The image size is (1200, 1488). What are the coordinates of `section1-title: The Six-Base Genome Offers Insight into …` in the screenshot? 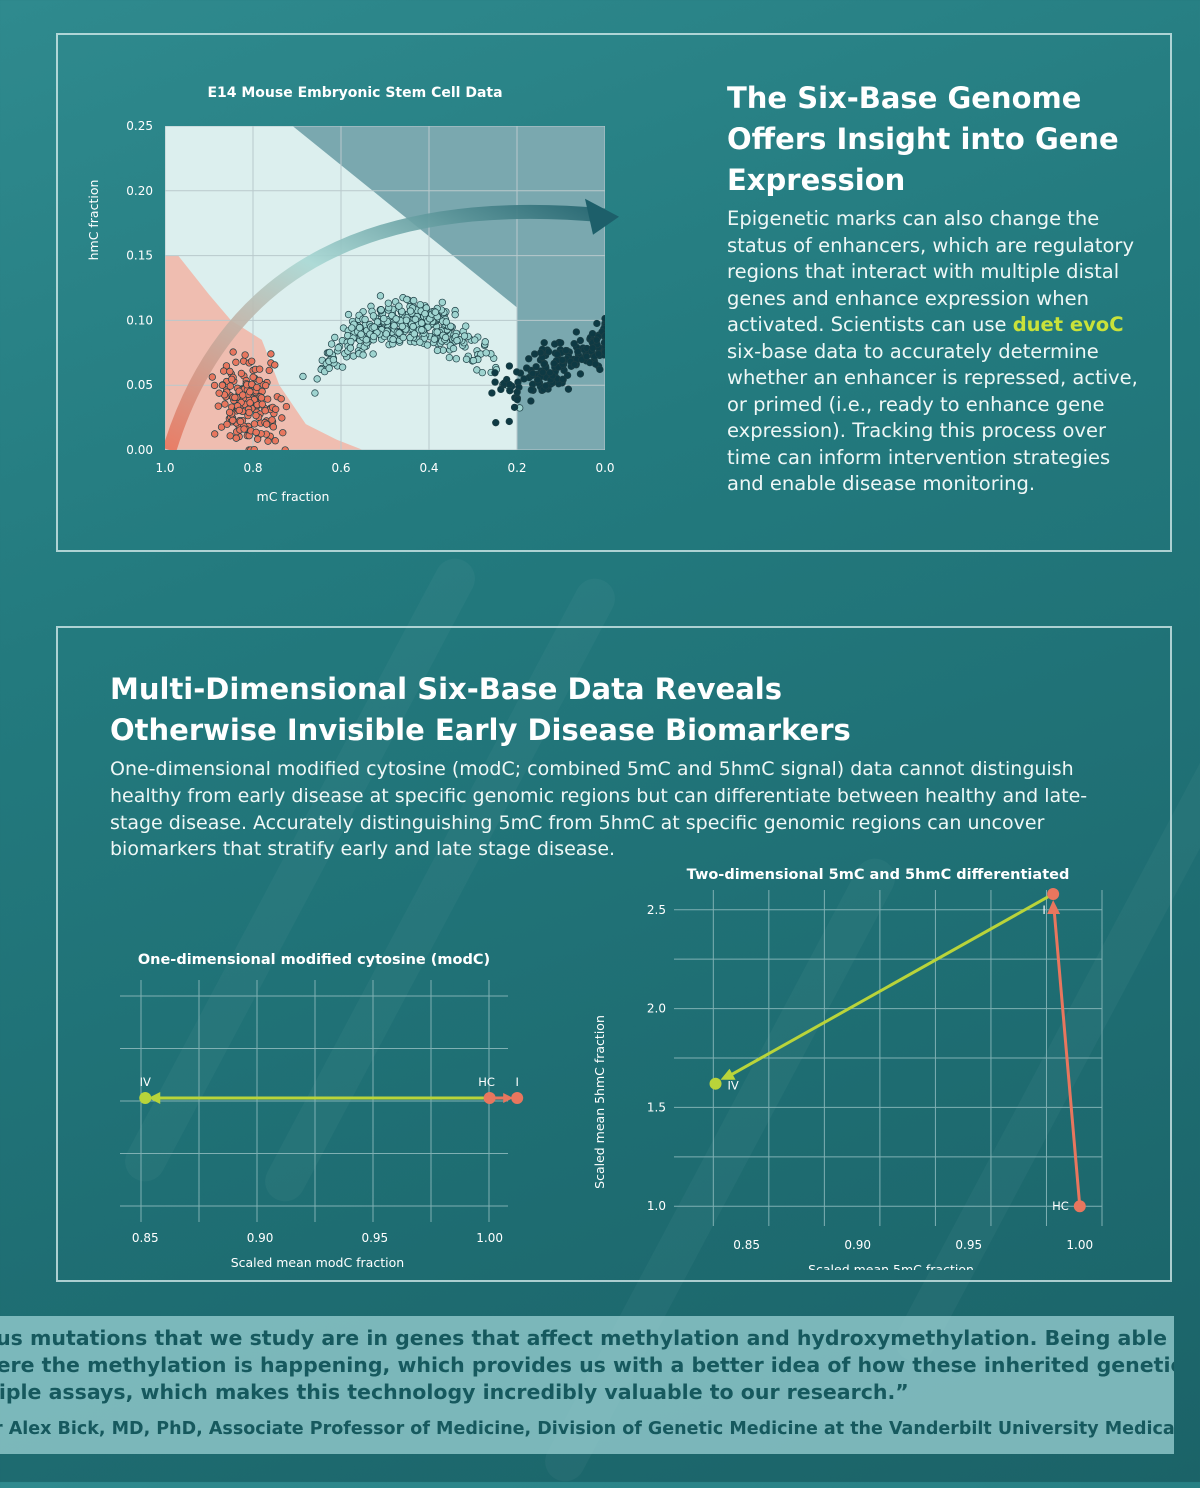 It's located at (923, 139).